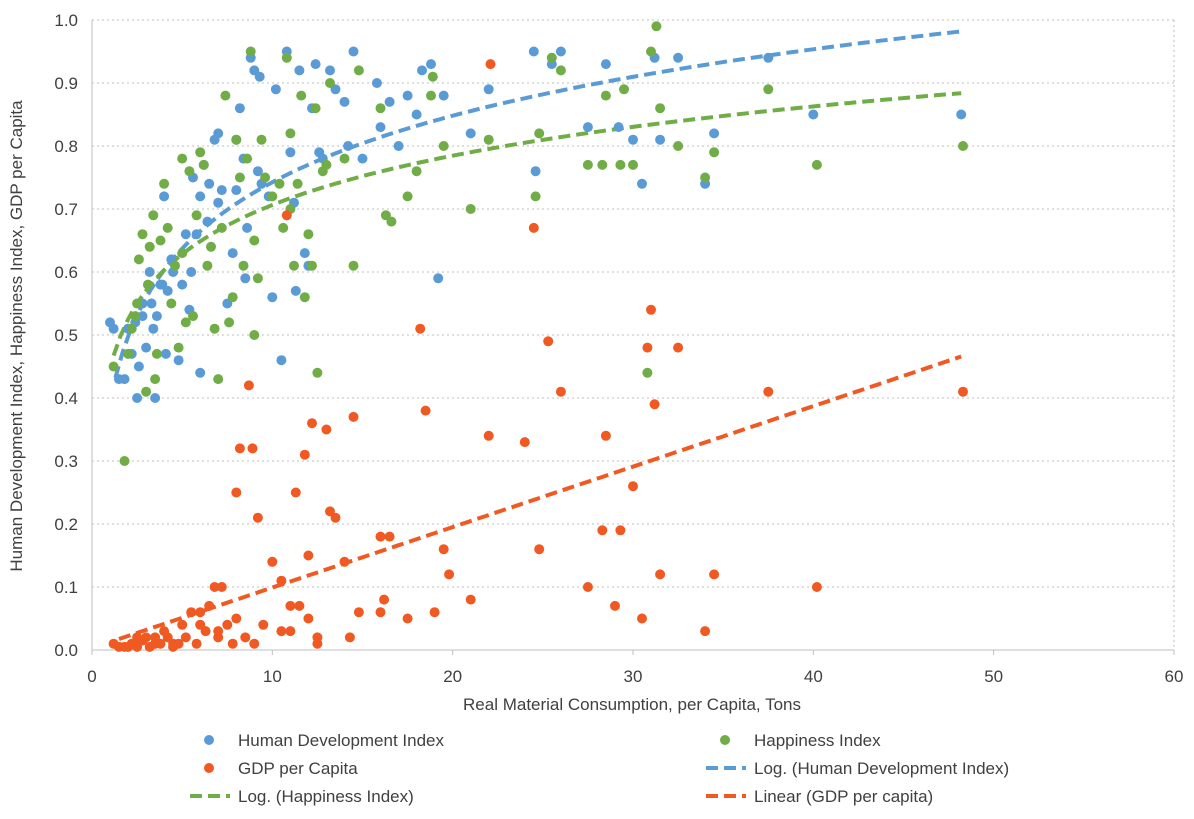 Image resolution: width=1194 pixels, height=819 pixels. What do you see at coordinates (272, 676) in the screenshot?
I see `x-tick-label: 10` at bounding box center [272, 676].